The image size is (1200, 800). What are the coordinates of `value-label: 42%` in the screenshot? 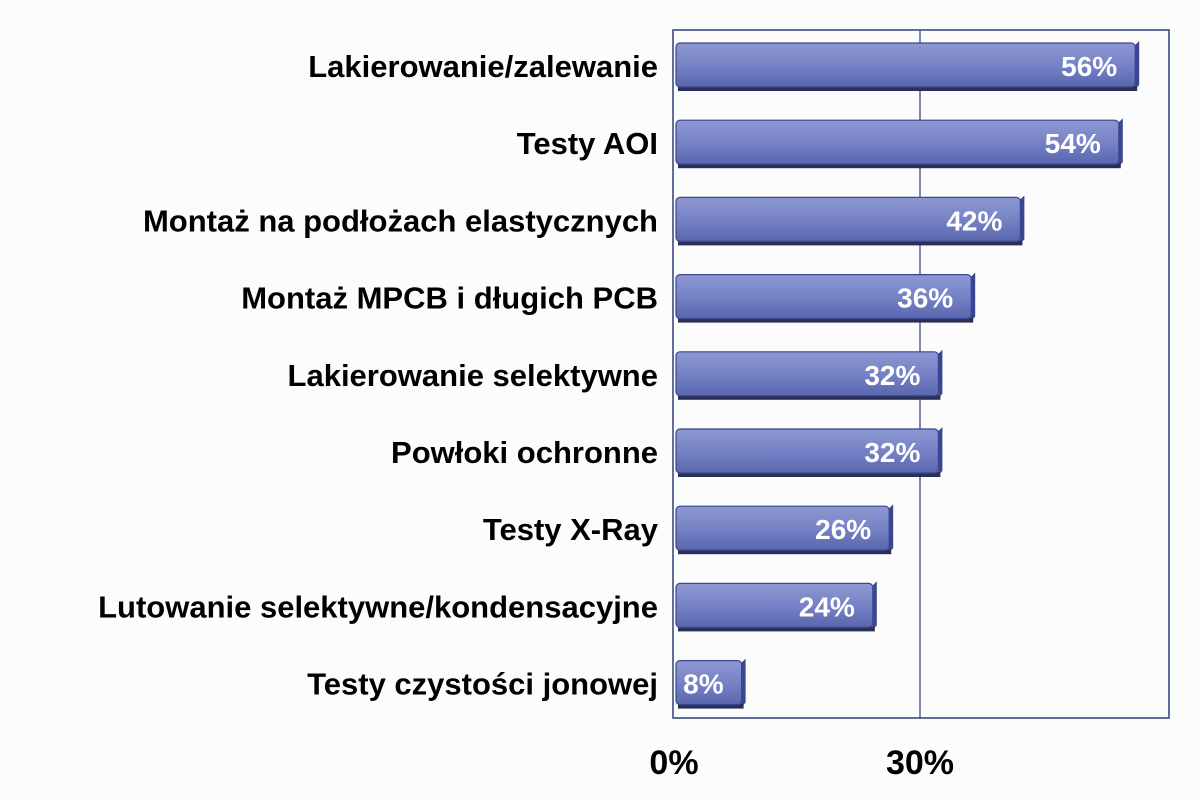 It's located at (974, 220).